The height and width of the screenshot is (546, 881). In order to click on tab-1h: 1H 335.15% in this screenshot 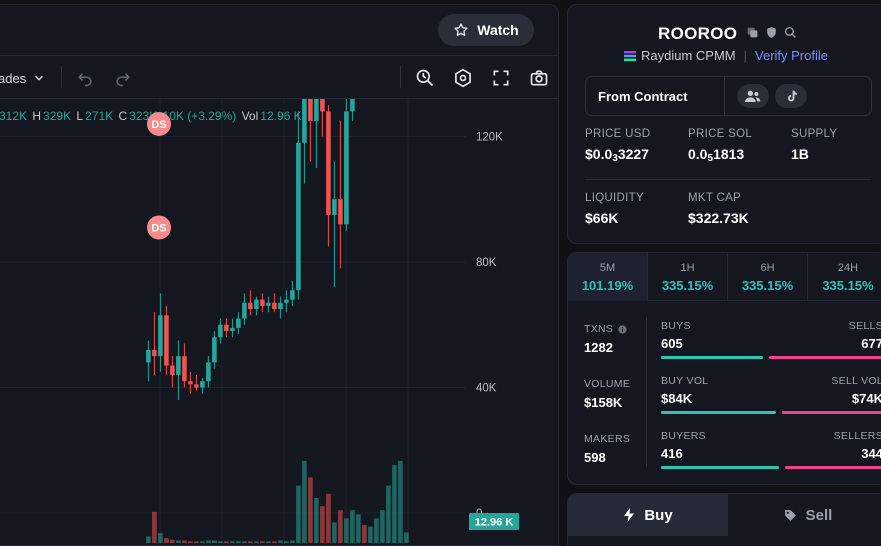, I will do `click(688, 277)`.